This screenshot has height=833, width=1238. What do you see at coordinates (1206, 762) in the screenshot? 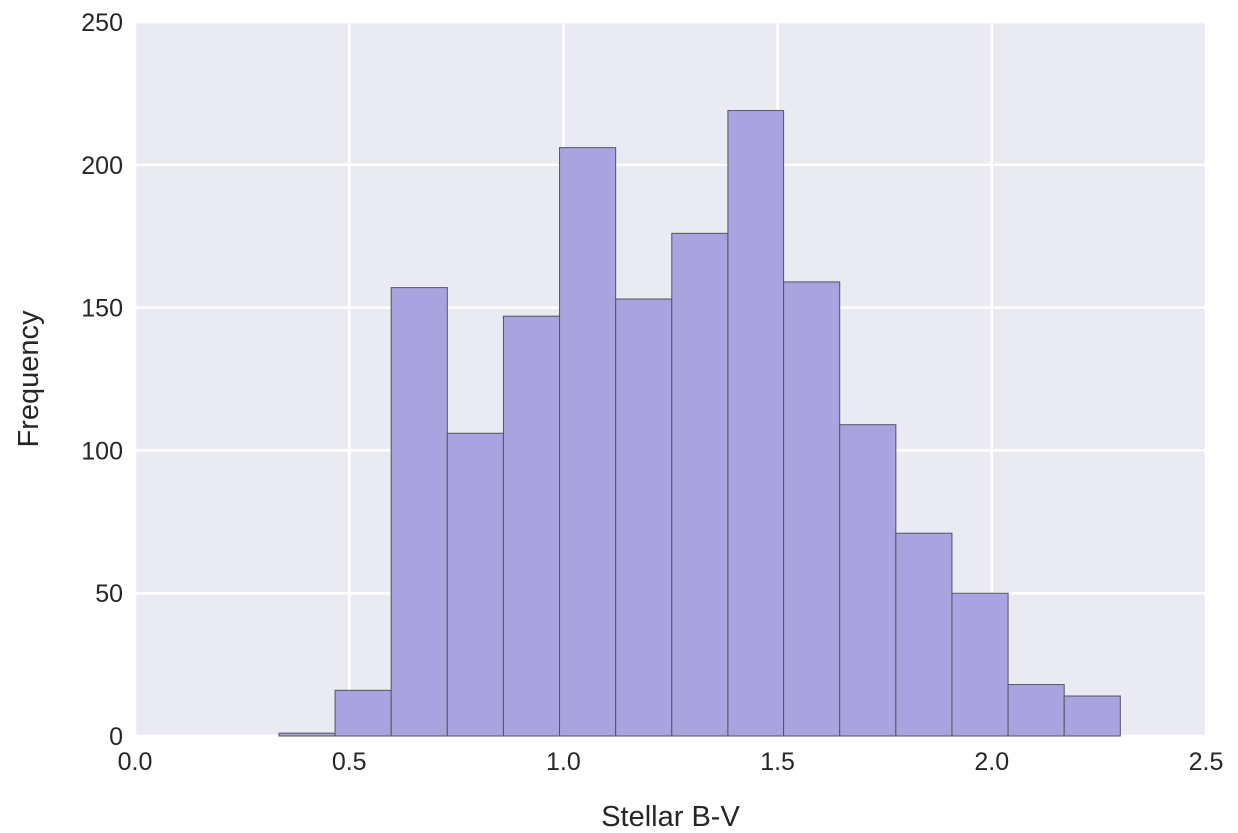
I see `x-tick-label: 2.5` at bounding box center [1206, 762].